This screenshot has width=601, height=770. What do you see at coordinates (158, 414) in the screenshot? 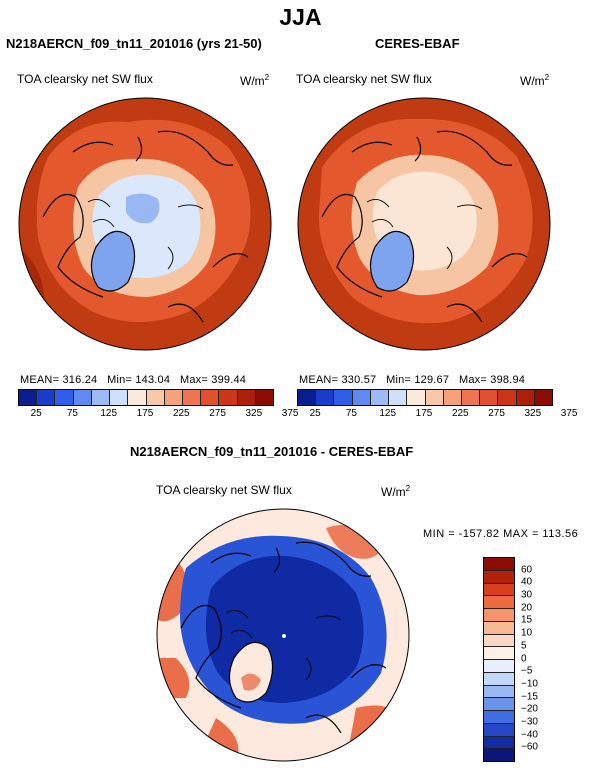
I see `panel-1-colorbar-labels: 25 75 125 175 225 275 325 375` at bounding box center [158, 414].